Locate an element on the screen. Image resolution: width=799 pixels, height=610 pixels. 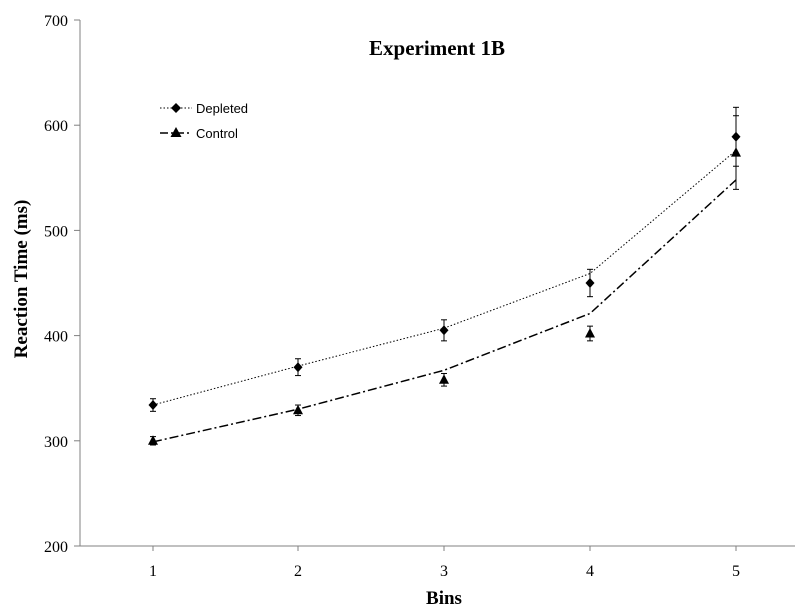
legend-item-depleted: Depleted is located at coordinates (204, 108).